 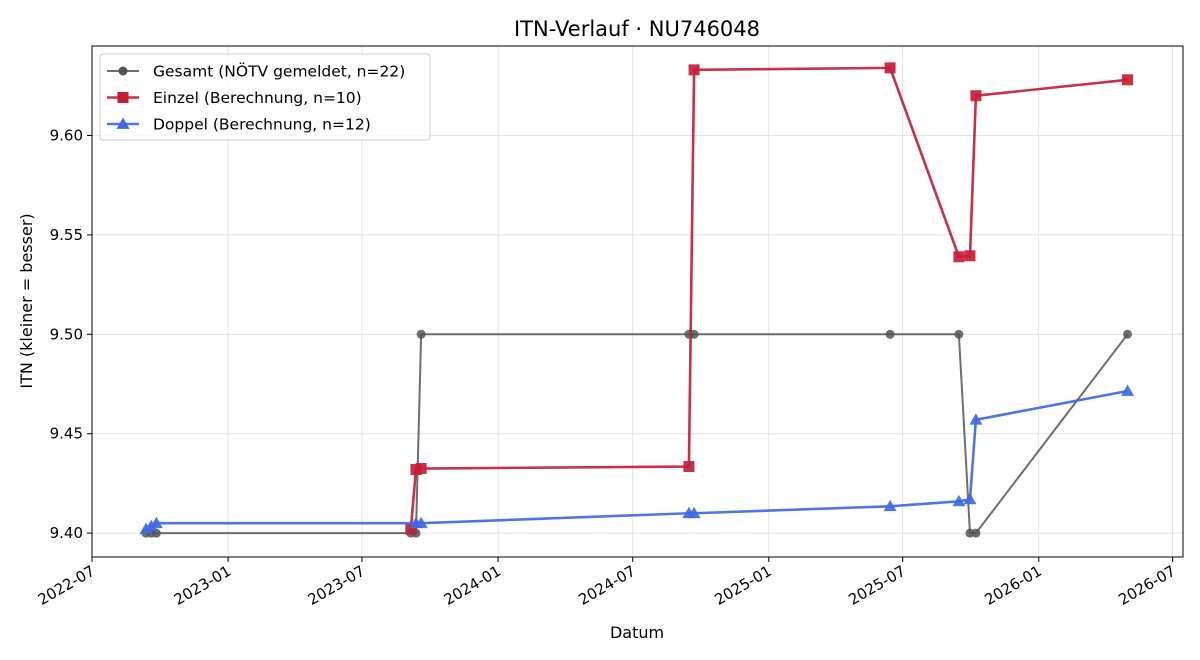 I want to click on legend-label: Doppel (Berechnung, n=12), so click(x=262, y=125).